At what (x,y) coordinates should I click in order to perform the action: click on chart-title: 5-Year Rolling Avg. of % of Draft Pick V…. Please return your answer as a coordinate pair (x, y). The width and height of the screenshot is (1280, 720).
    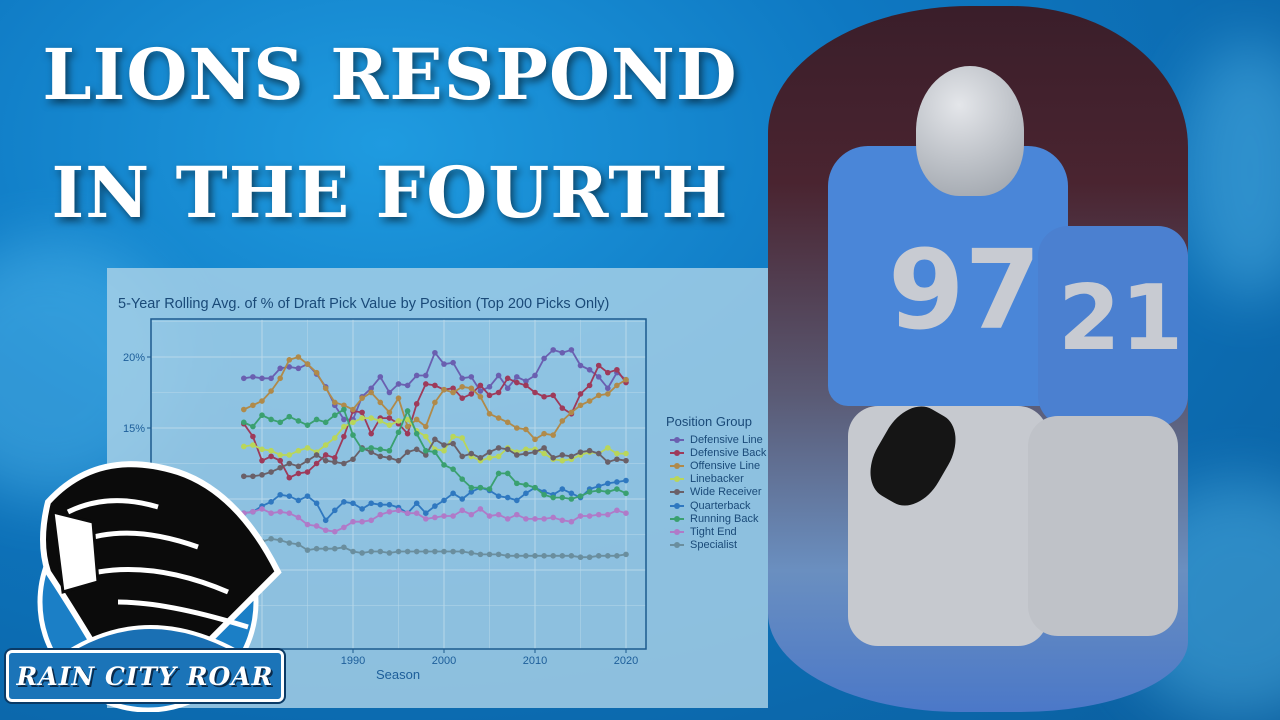
    Looking at the image, I should click on (364, 304).